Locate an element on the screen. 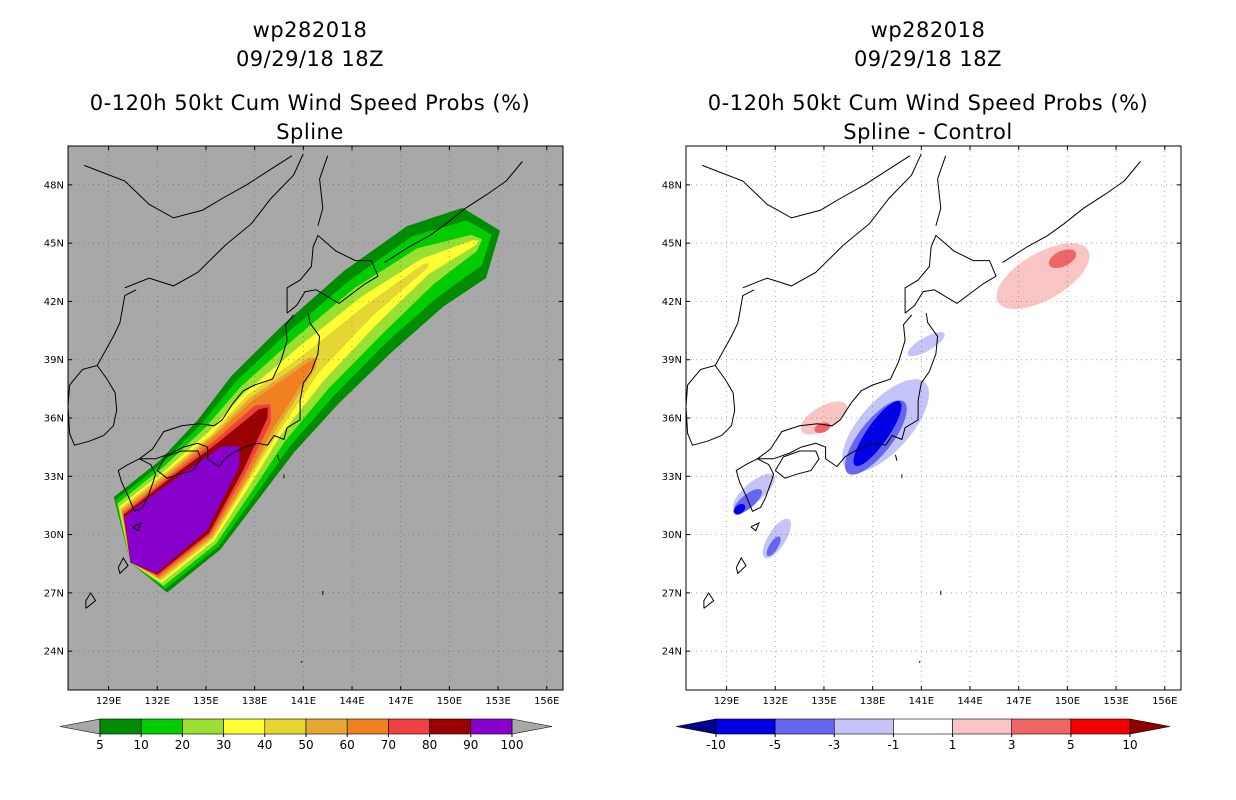  colorbar-label: -3 is located at coordinates (834, 745).